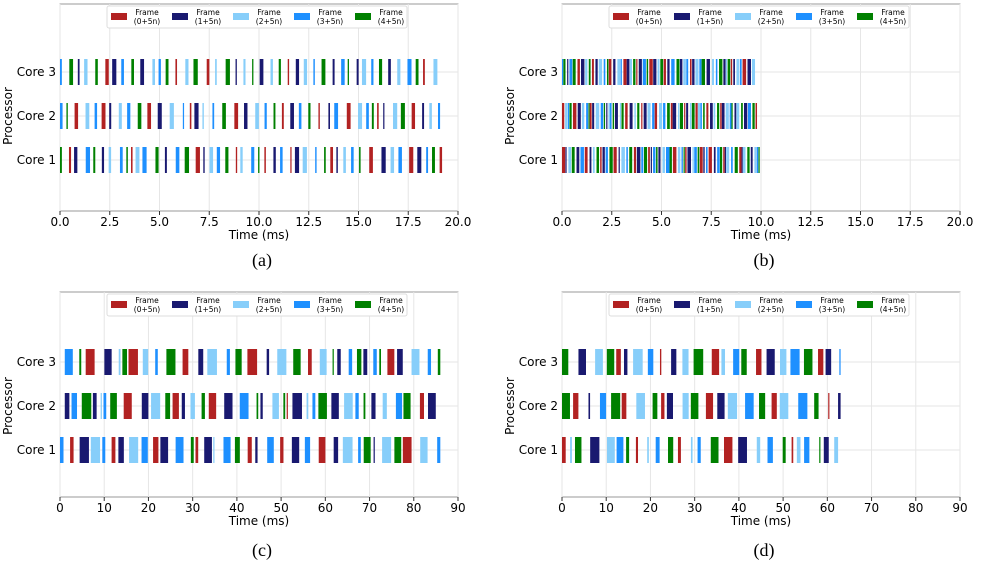 The image size is (981, 564). What do you see at coordinates (147, 309) in the screenshot?
I see `legend-label: (0+5n)` at bounding box center [147, 309].